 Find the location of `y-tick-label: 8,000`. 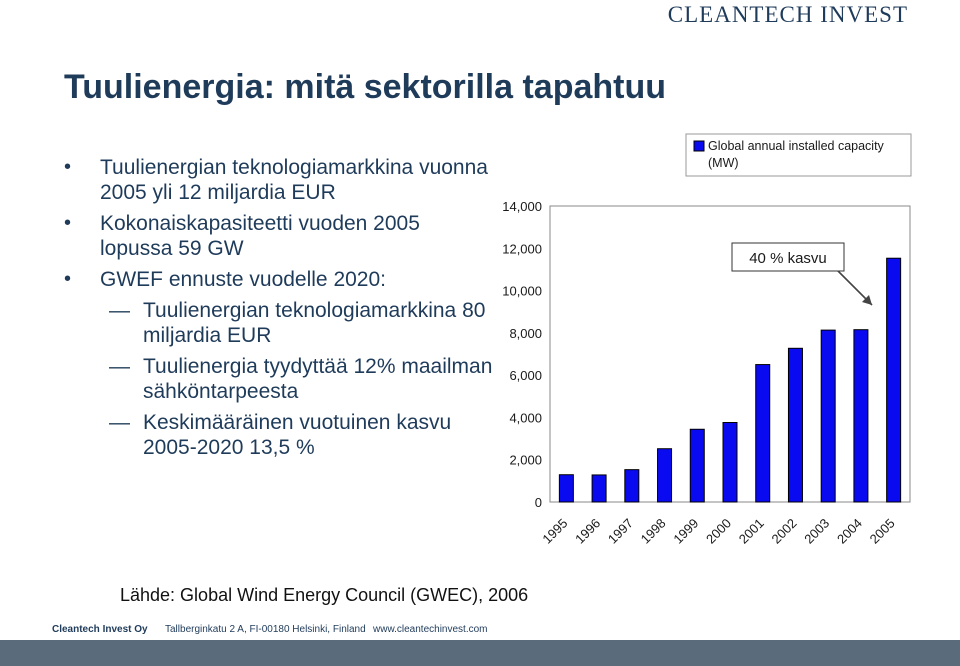

y-tick-label: 8,000 is located at coordinates (525, 333).